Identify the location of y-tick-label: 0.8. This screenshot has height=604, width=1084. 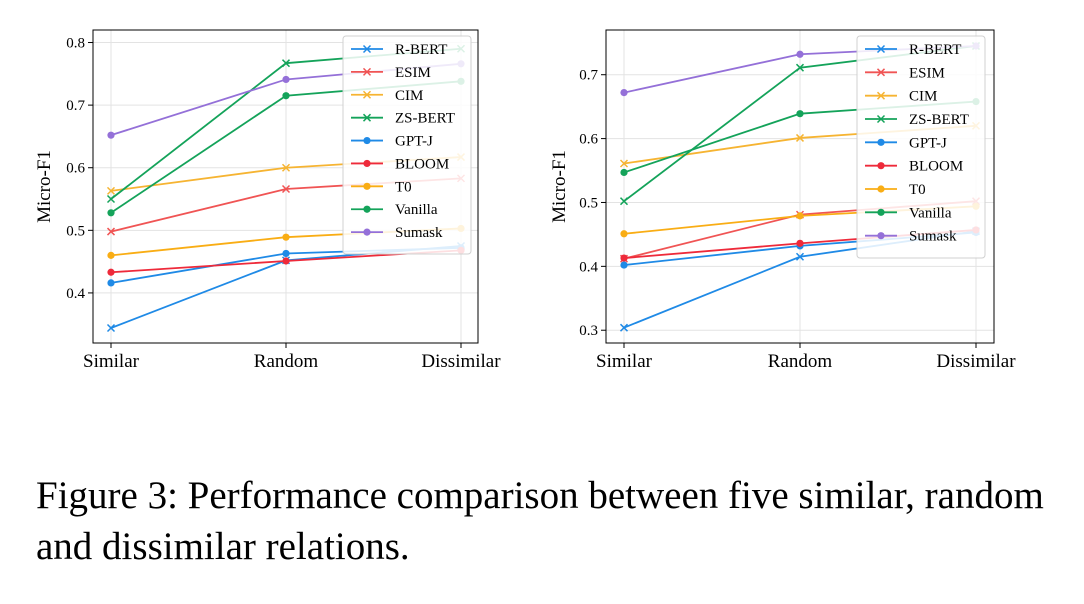
(75, 44).